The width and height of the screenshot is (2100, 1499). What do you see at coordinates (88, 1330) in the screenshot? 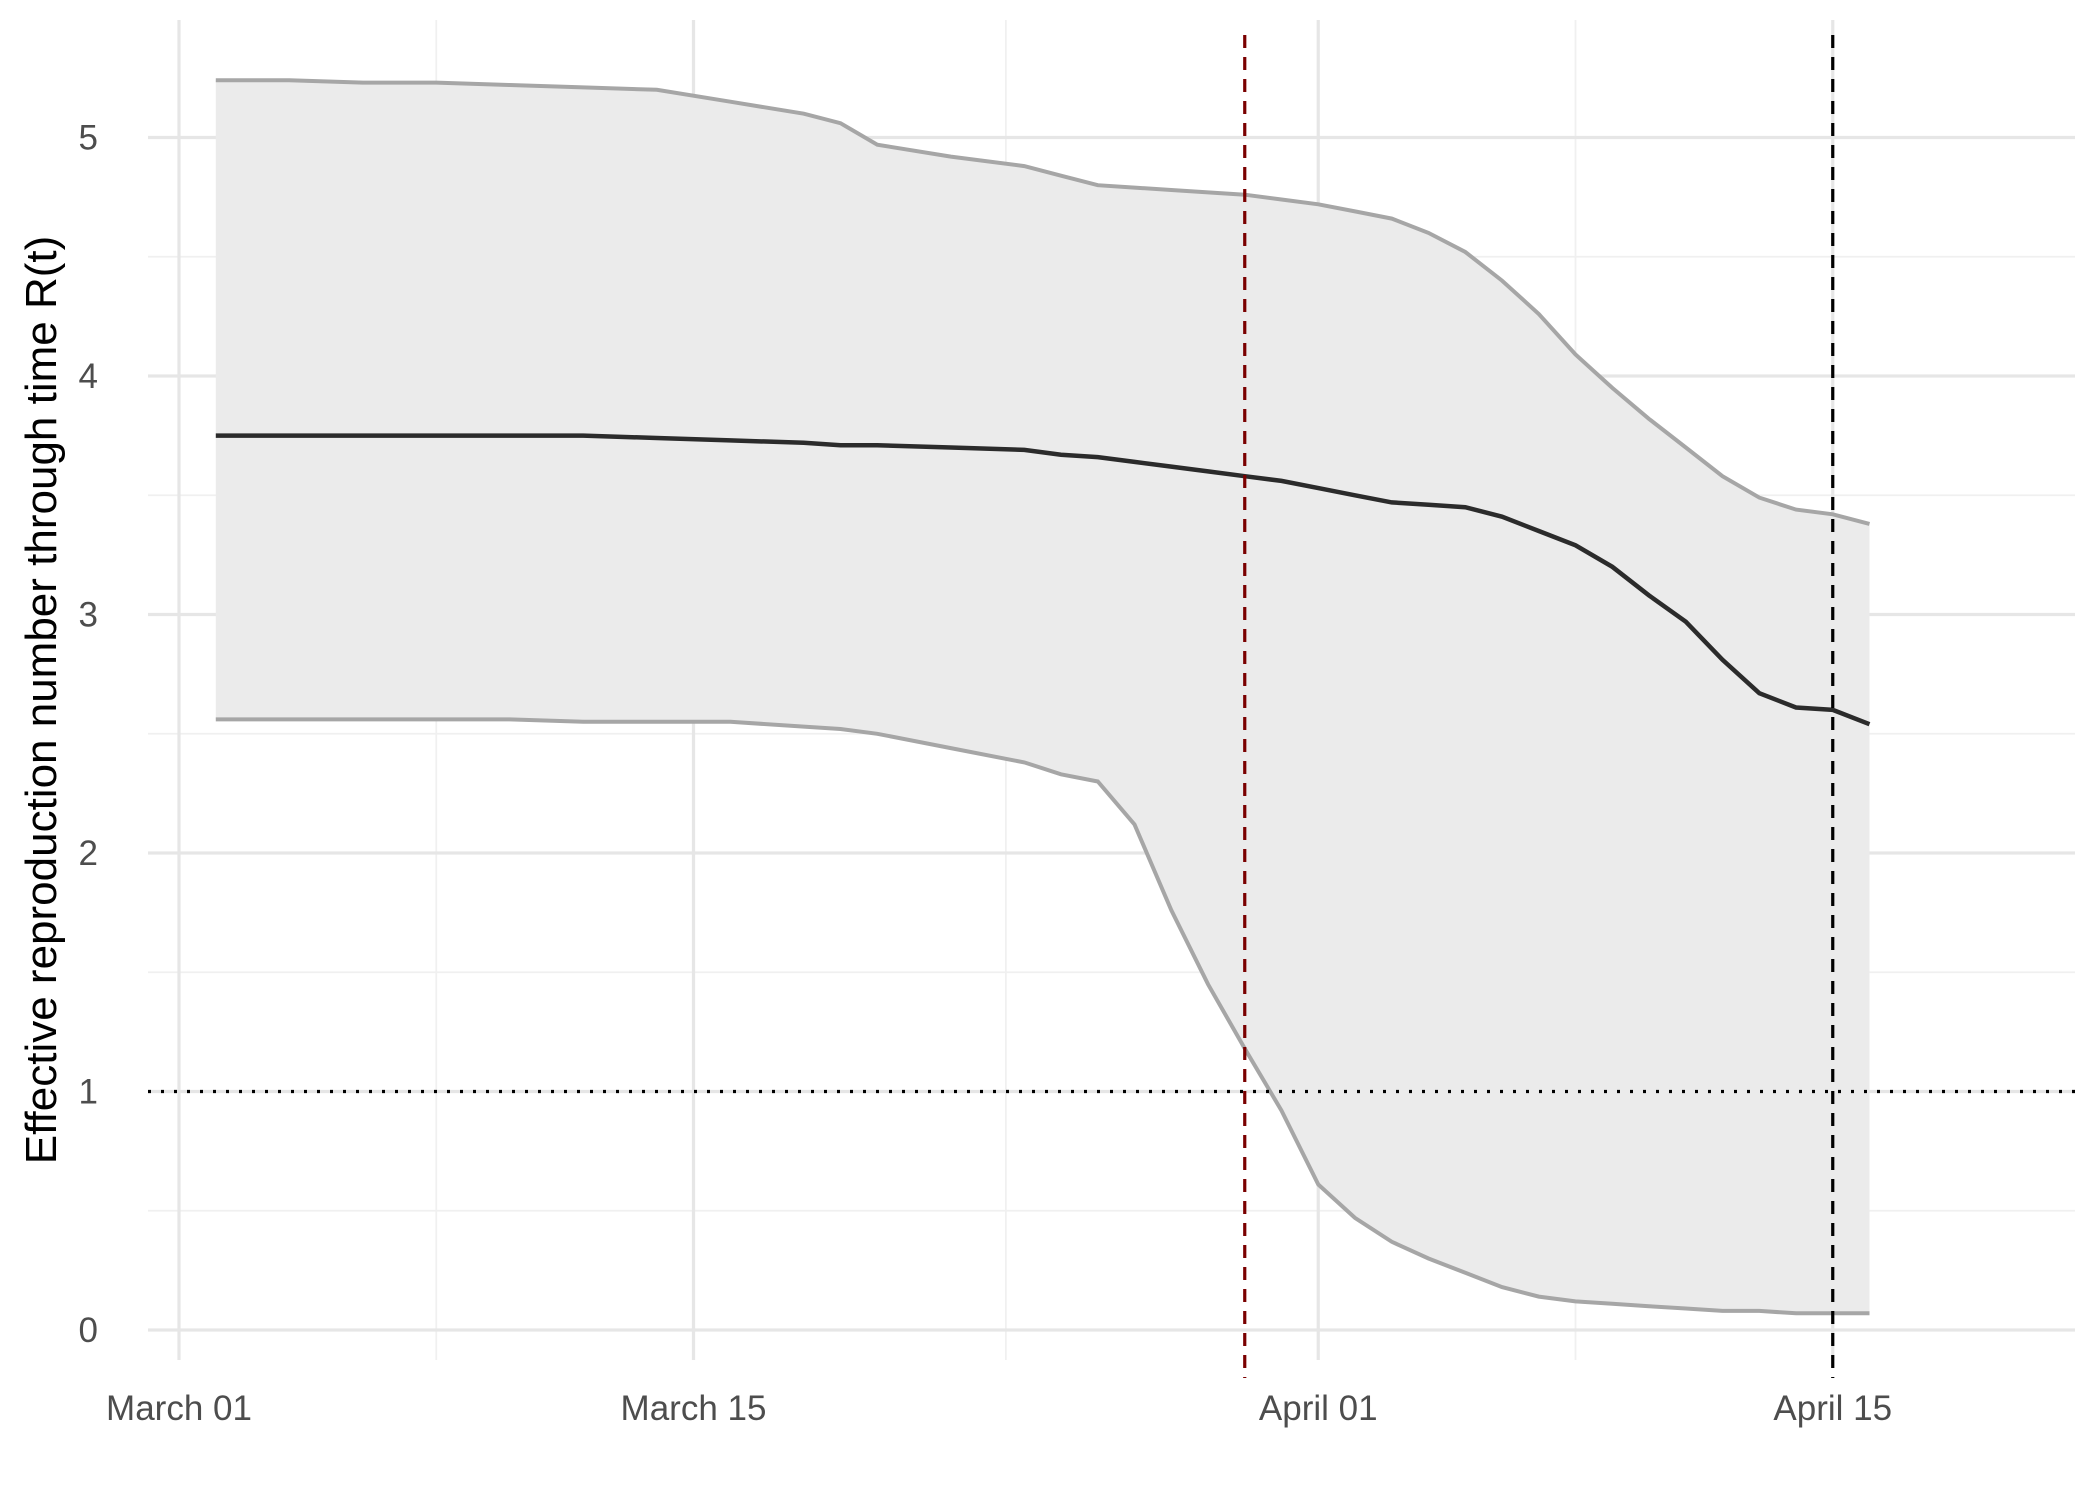
I see `y-tick-label: 0` at bounding box center [88, 1330].